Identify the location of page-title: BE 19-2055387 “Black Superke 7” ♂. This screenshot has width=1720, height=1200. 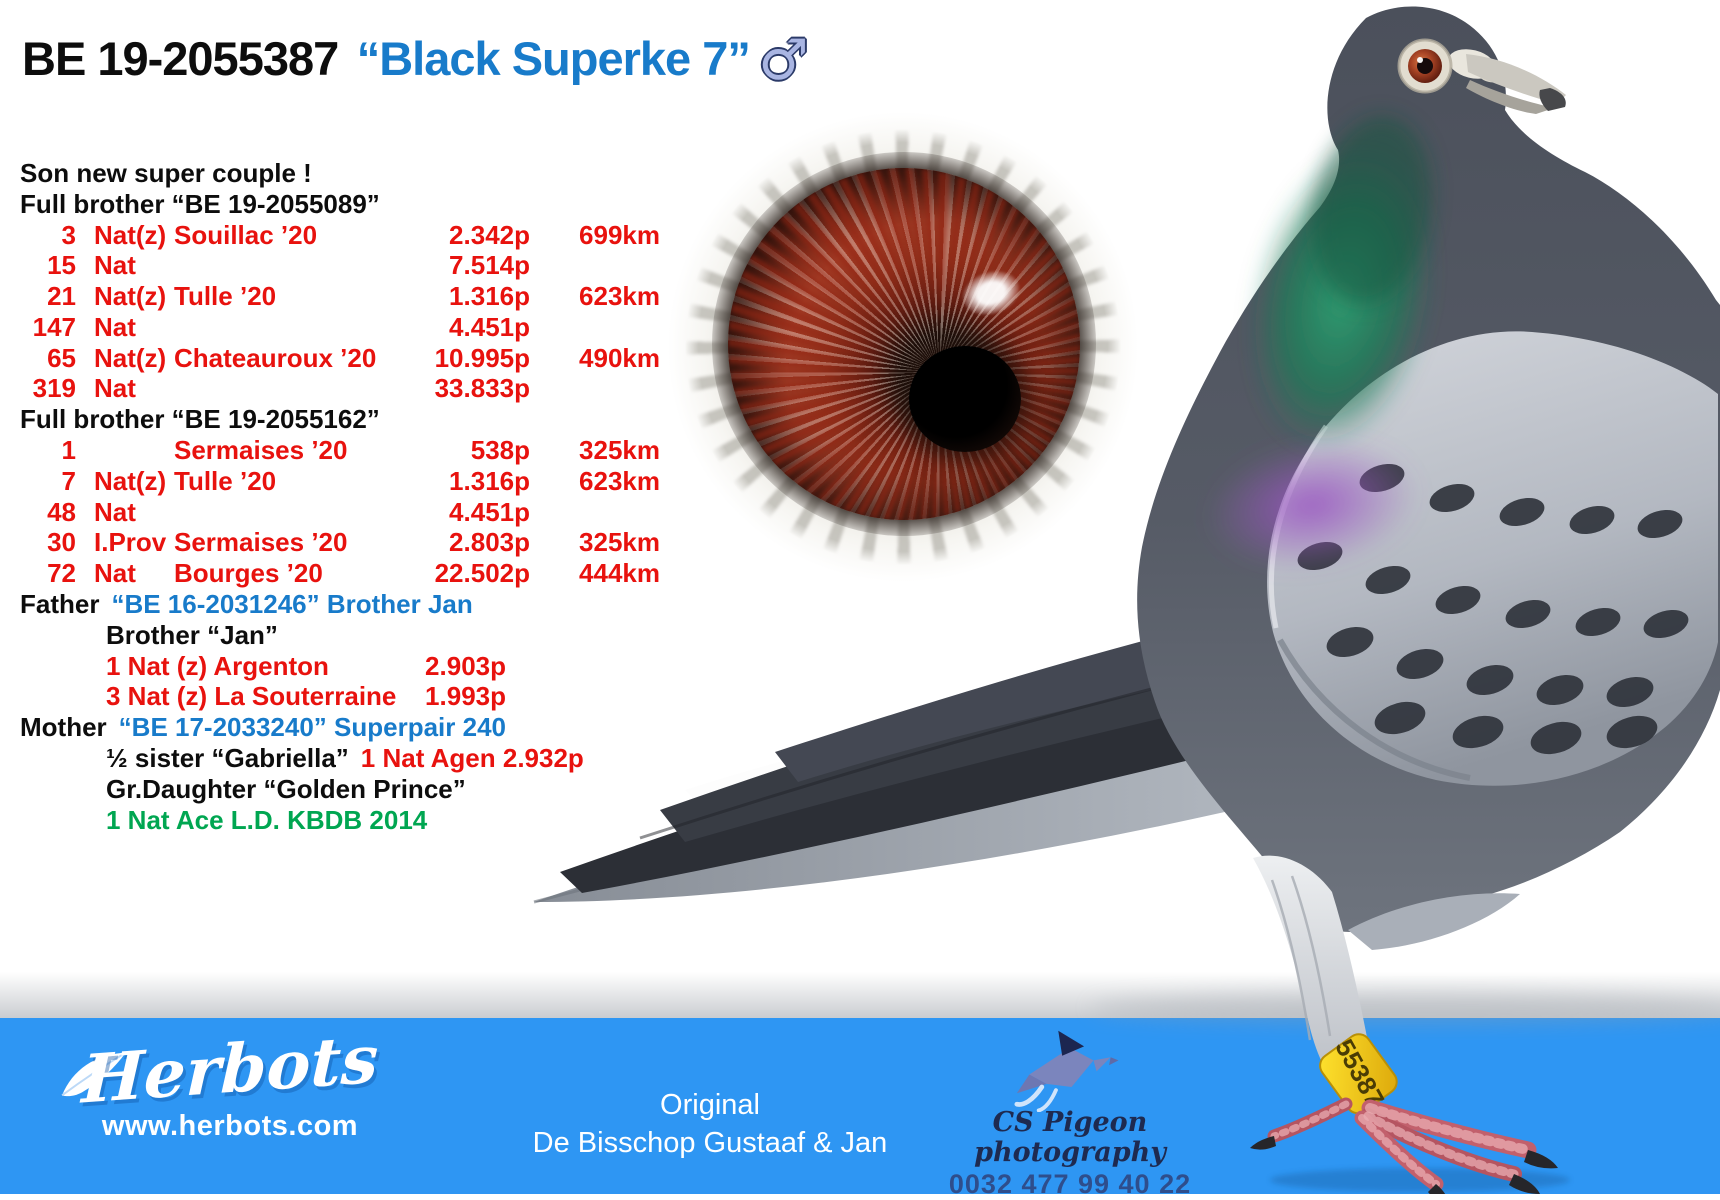
(415, 60).